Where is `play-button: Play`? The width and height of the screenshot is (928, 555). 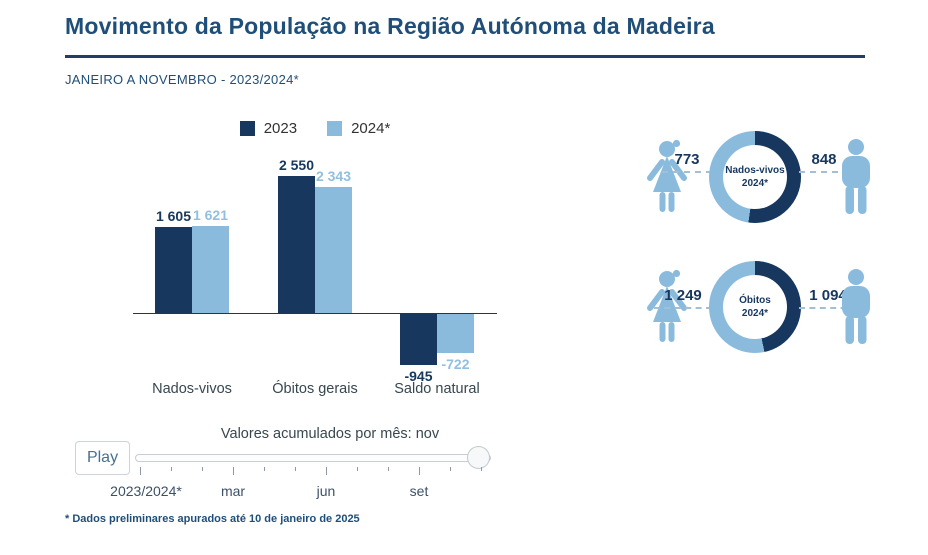 play-button: Play is located at coordinates (102, 458).